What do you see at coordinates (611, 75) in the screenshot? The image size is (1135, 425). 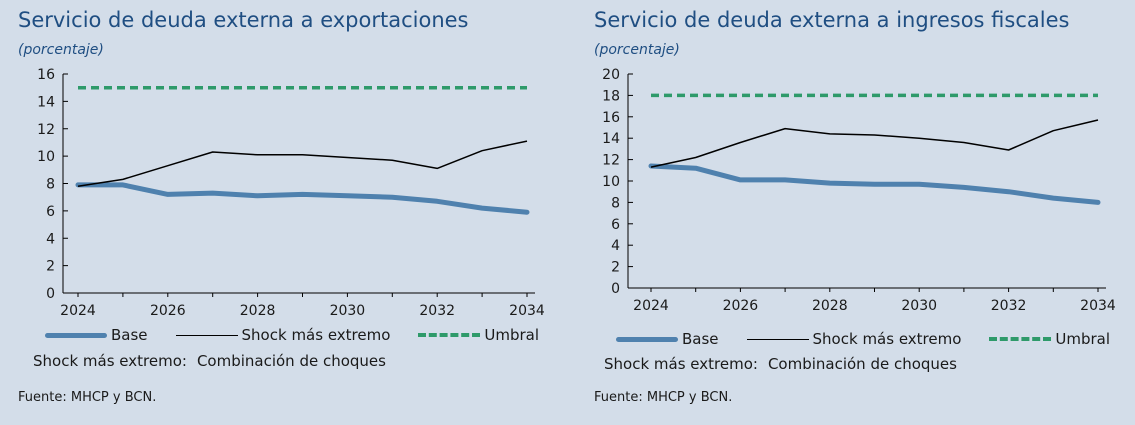 I see `y-tick-label: 20` at bounding box center [611, 75].